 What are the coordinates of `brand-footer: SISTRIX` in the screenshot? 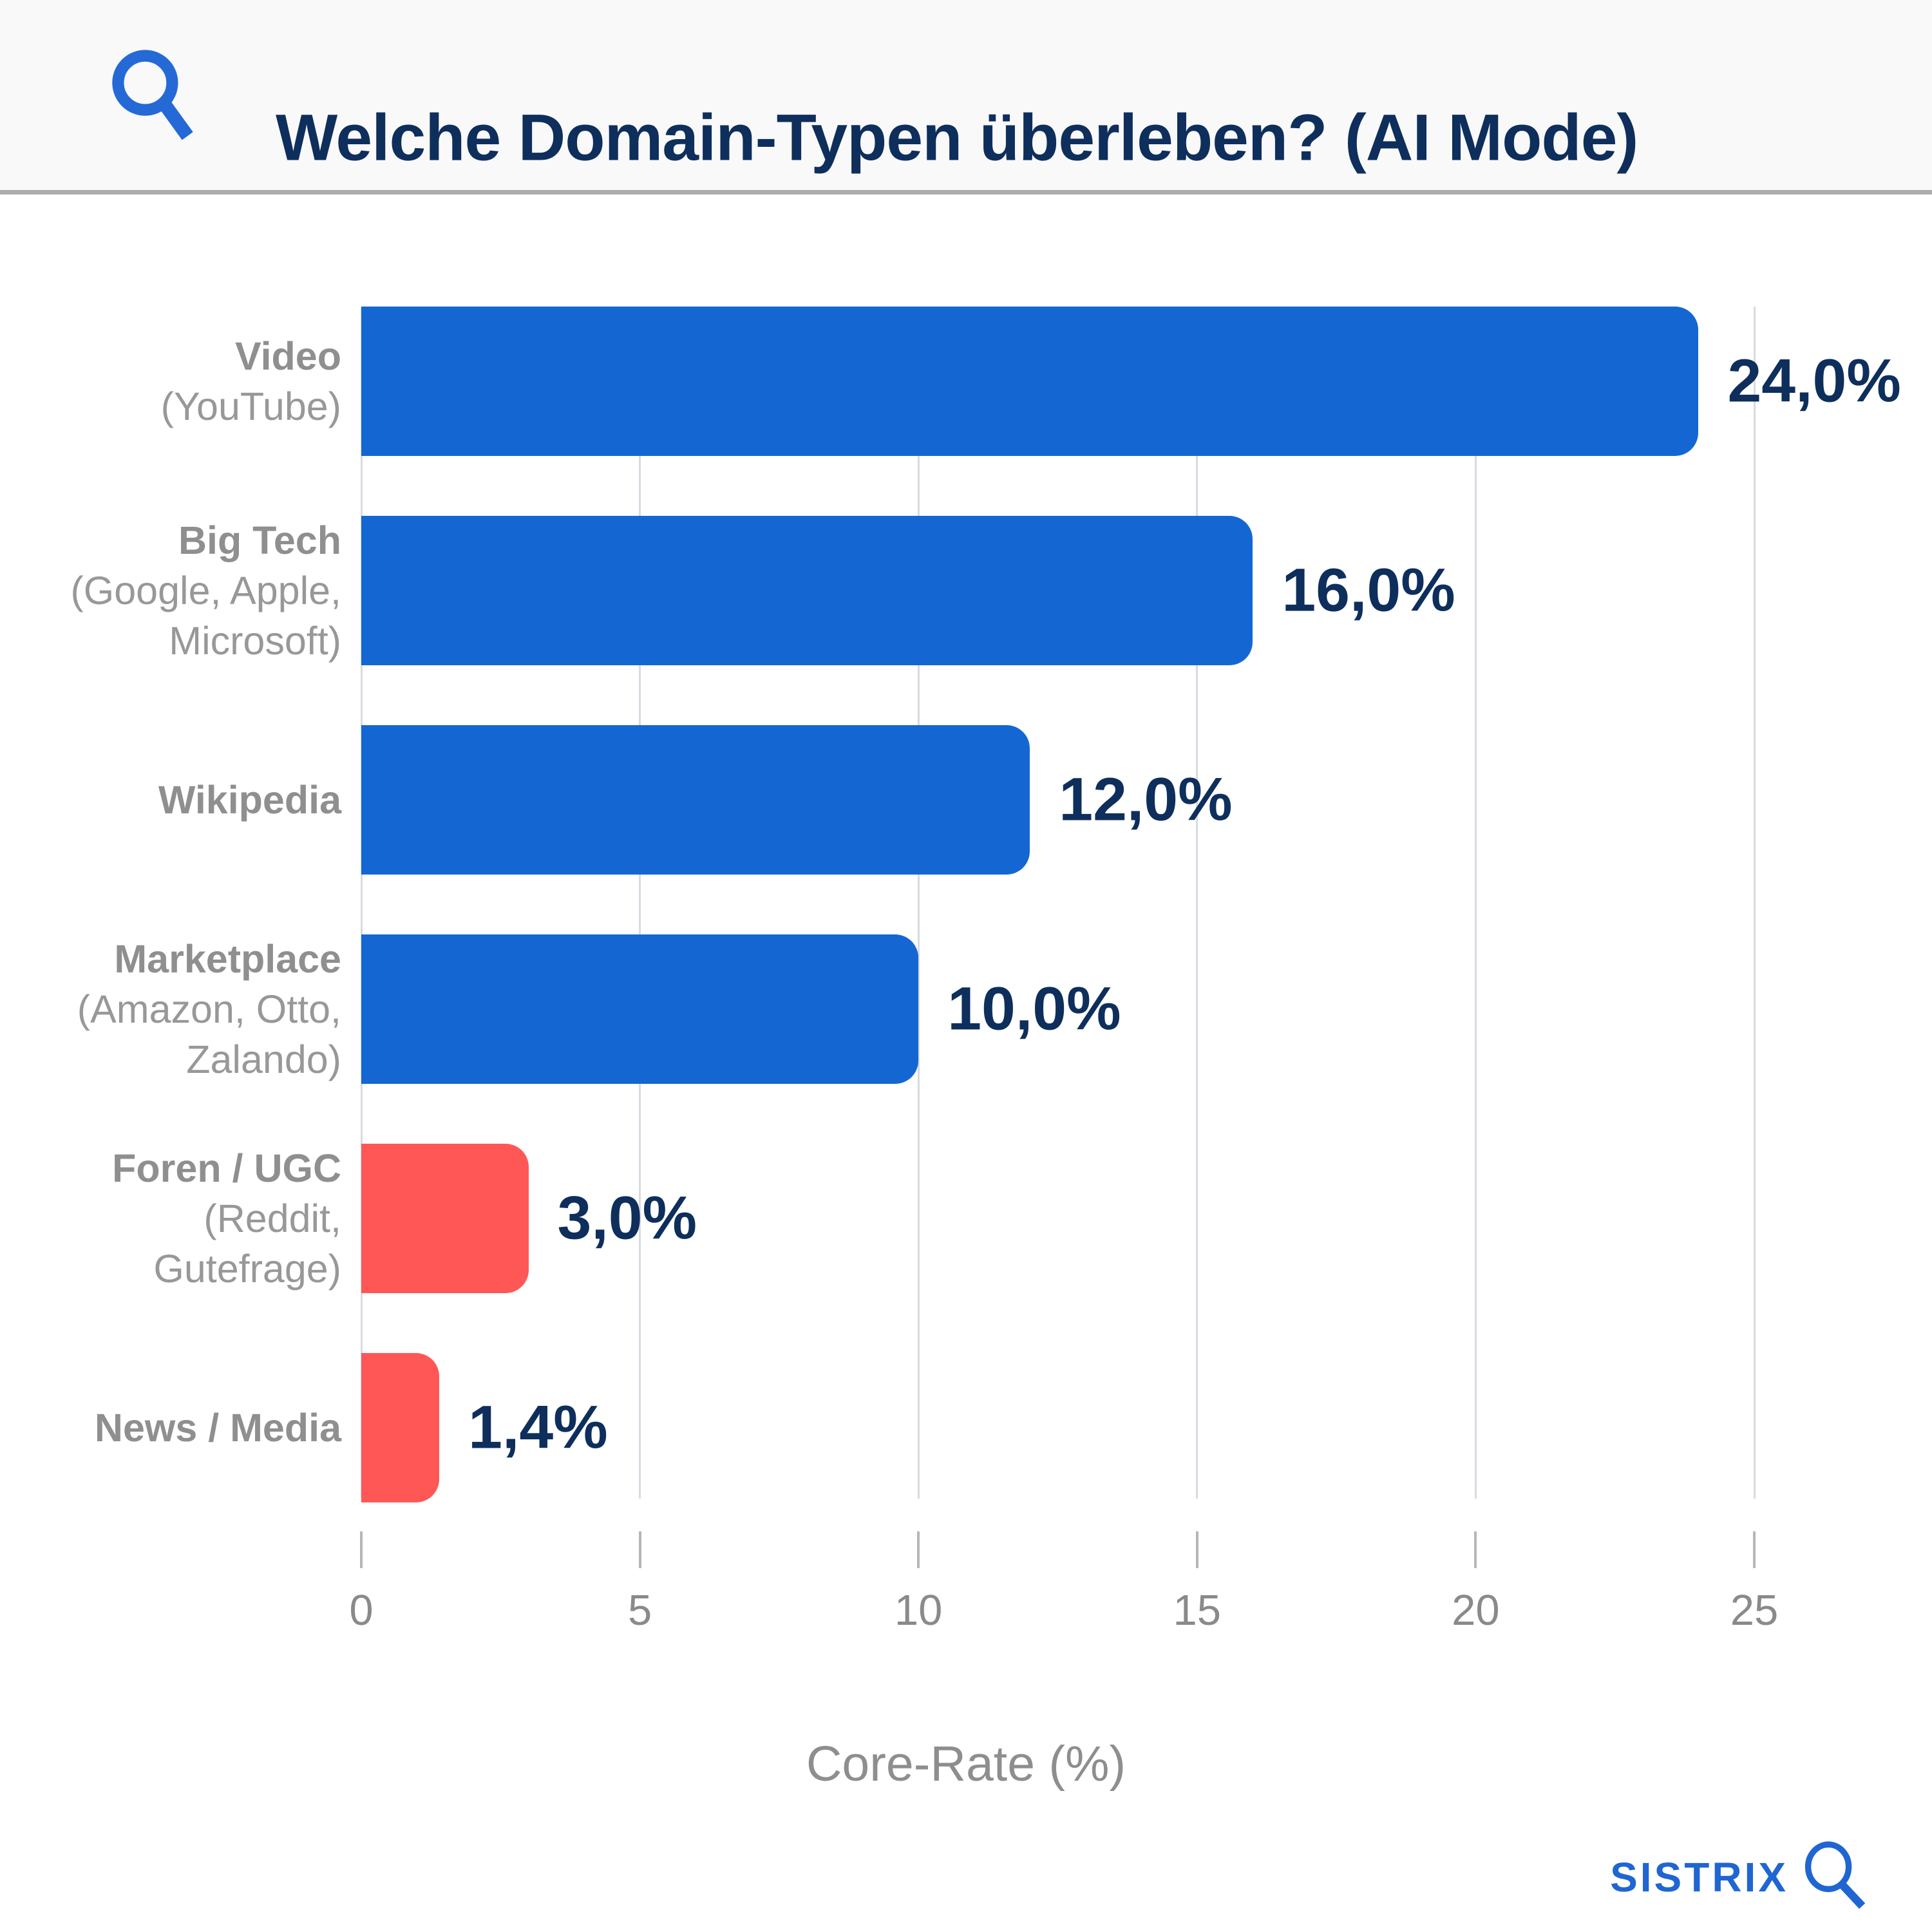 It's located at (1739, 1877).